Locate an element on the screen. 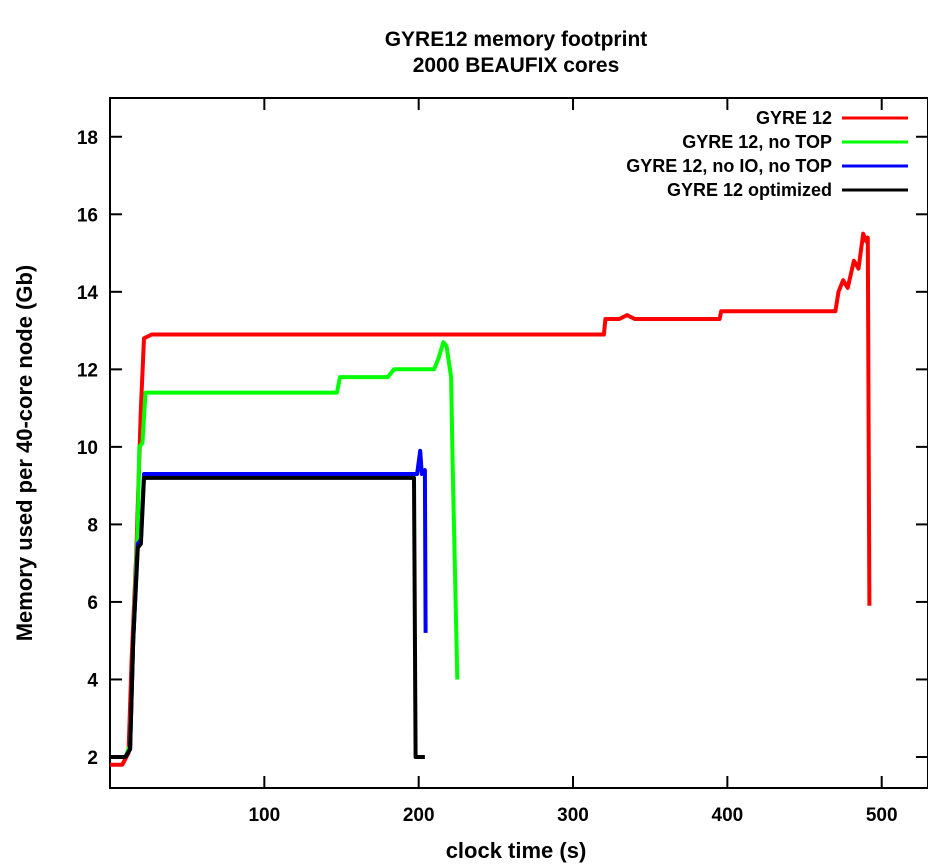 This screenshot has height=868, width=928. y-tick-label: 14 is located at coordinates (88, 293).